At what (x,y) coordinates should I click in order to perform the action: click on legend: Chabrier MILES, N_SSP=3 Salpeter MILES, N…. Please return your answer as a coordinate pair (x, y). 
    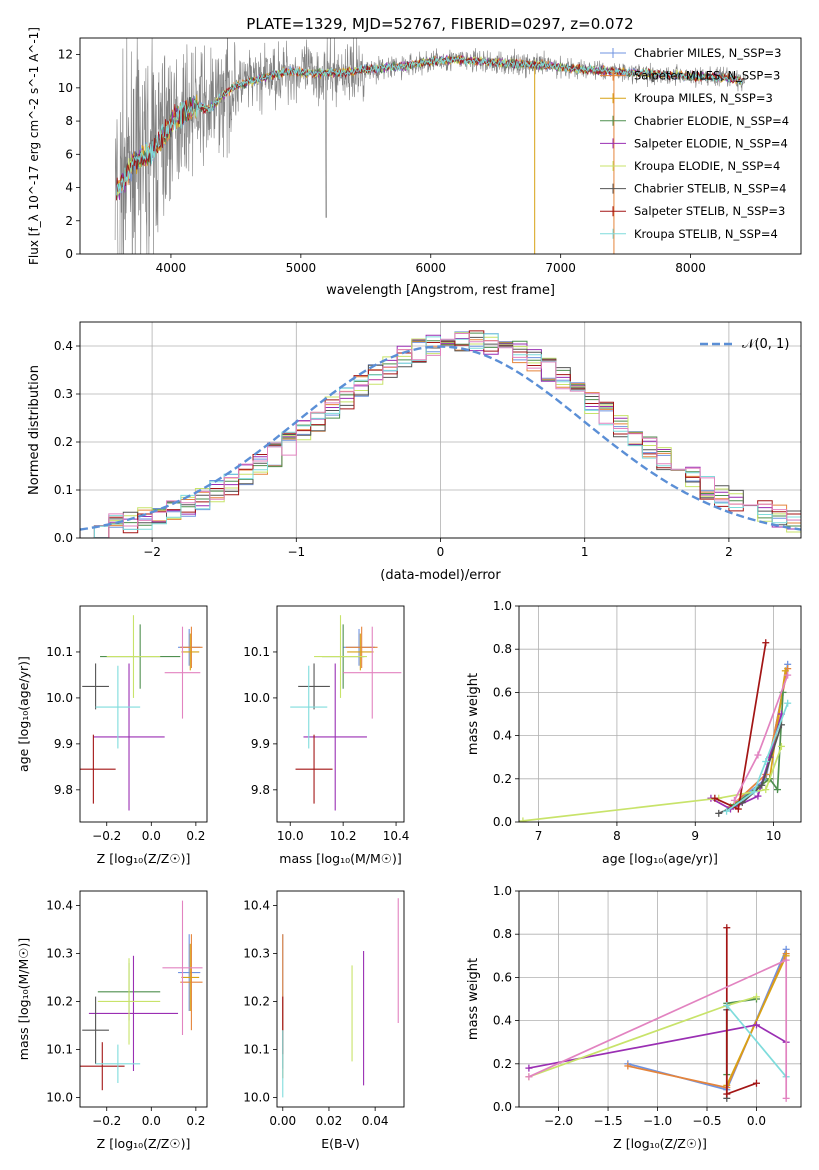
    Looking at the image, I should click on (694, 143).